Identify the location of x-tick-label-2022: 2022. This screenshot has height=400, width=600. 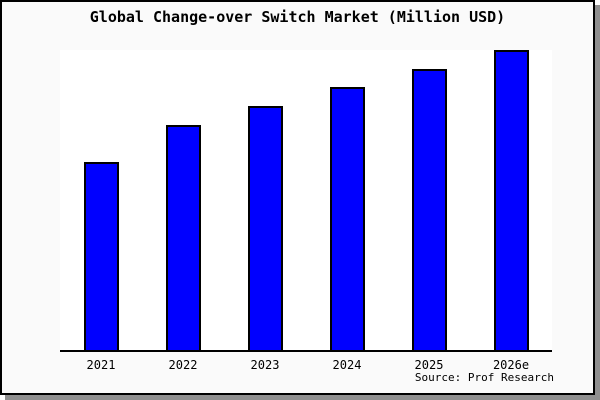
(183, 365).